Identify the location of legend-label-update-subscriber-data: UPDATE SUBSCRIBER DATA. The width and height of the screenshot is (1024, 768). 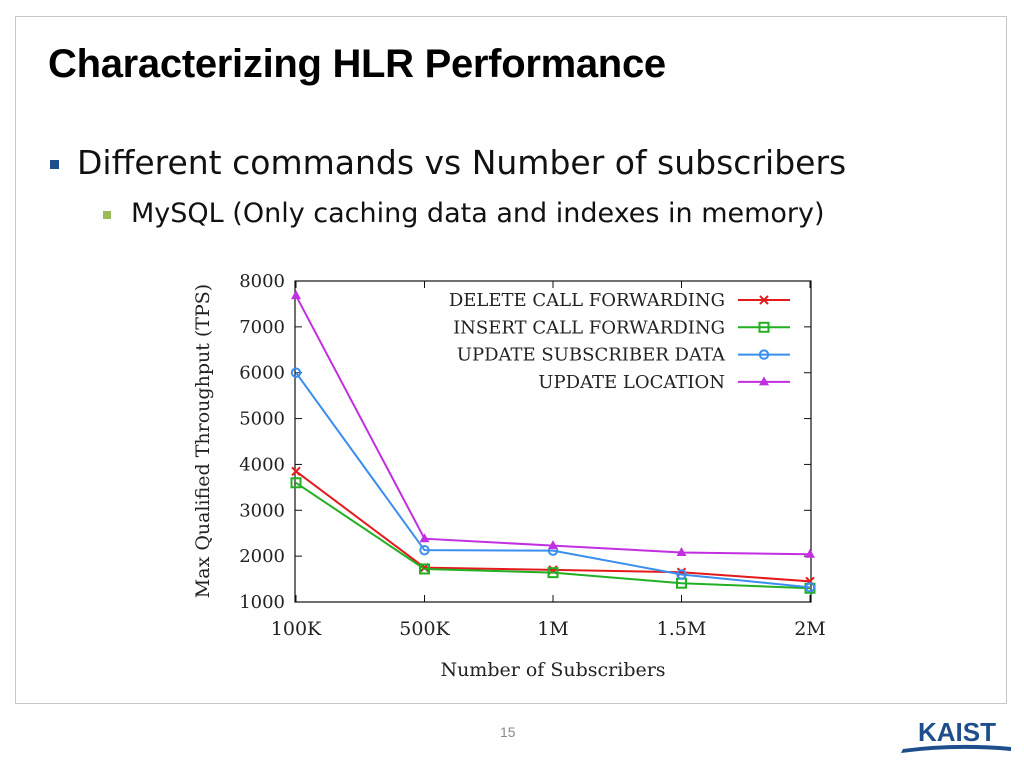
(591, 355).